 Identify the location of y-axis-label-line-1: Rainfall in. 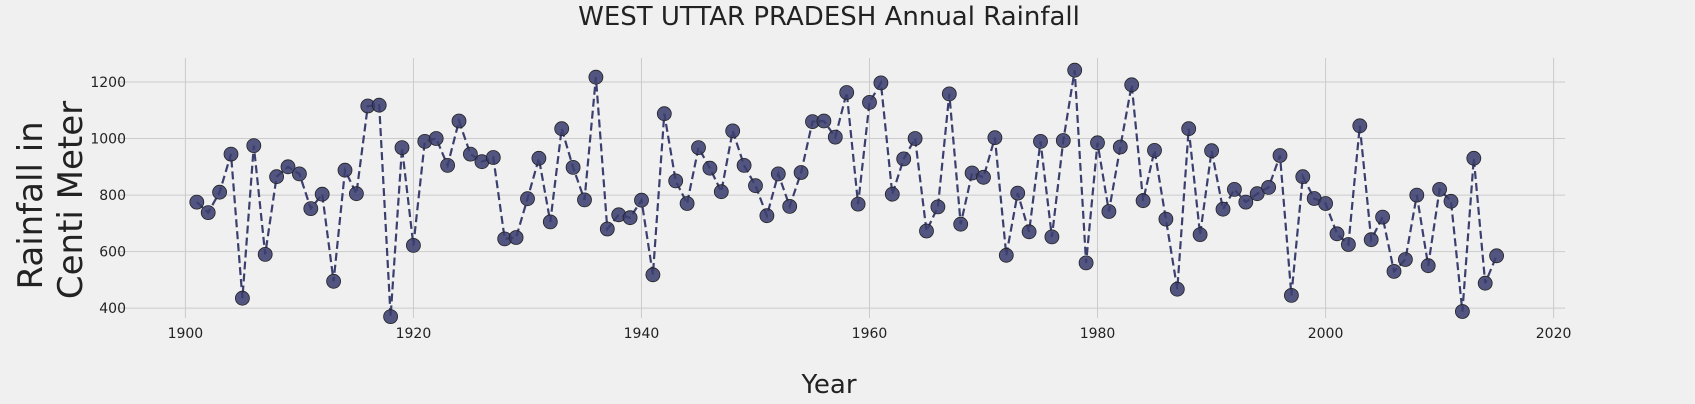
(31, 205).